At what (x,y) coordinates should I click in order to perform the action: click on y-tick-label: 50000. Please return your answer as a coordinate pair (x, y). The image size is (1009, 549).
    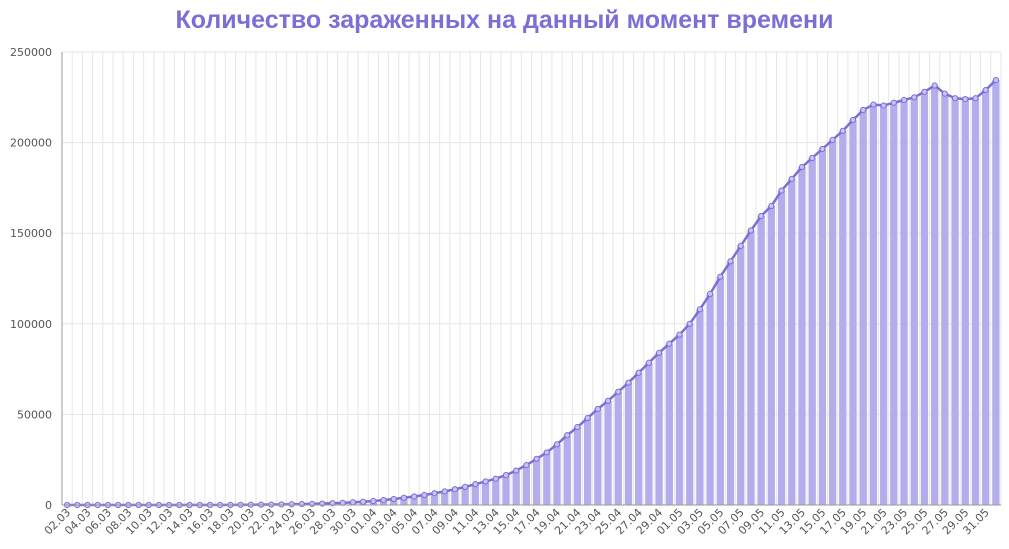
    Looking at the image, I should click on (34, 414).